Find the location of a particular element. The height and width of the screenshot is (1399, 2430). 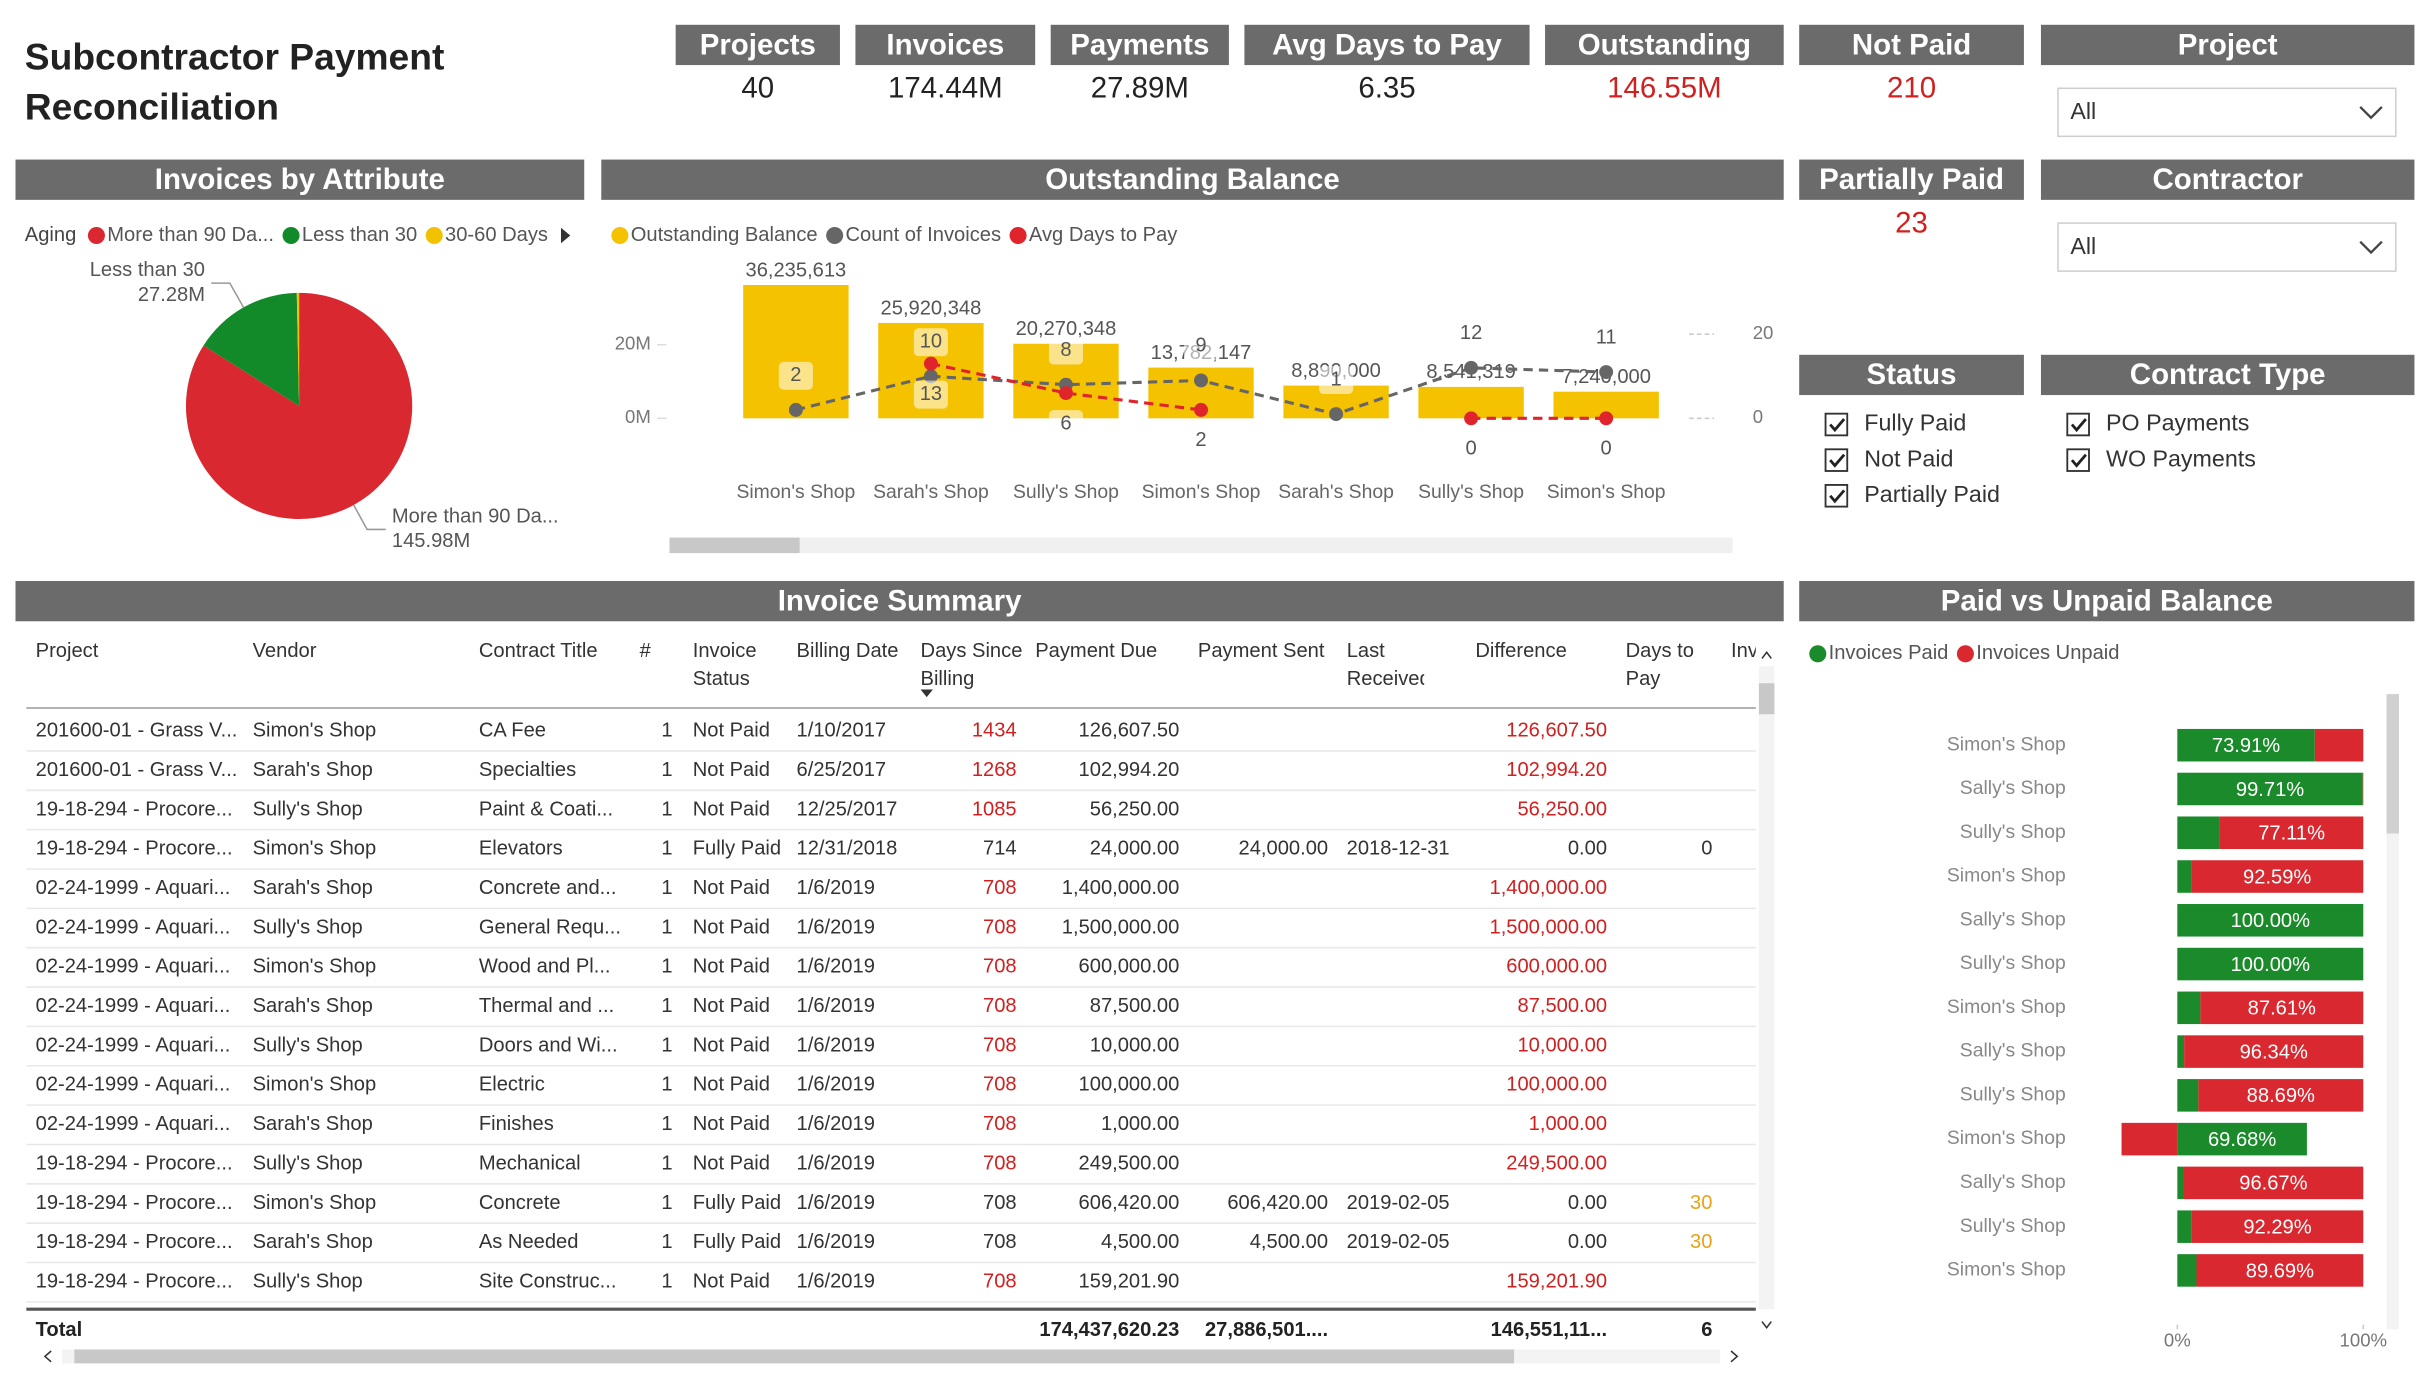

table-cell: 10,000.00 is located at coordinates (1562, 1045).